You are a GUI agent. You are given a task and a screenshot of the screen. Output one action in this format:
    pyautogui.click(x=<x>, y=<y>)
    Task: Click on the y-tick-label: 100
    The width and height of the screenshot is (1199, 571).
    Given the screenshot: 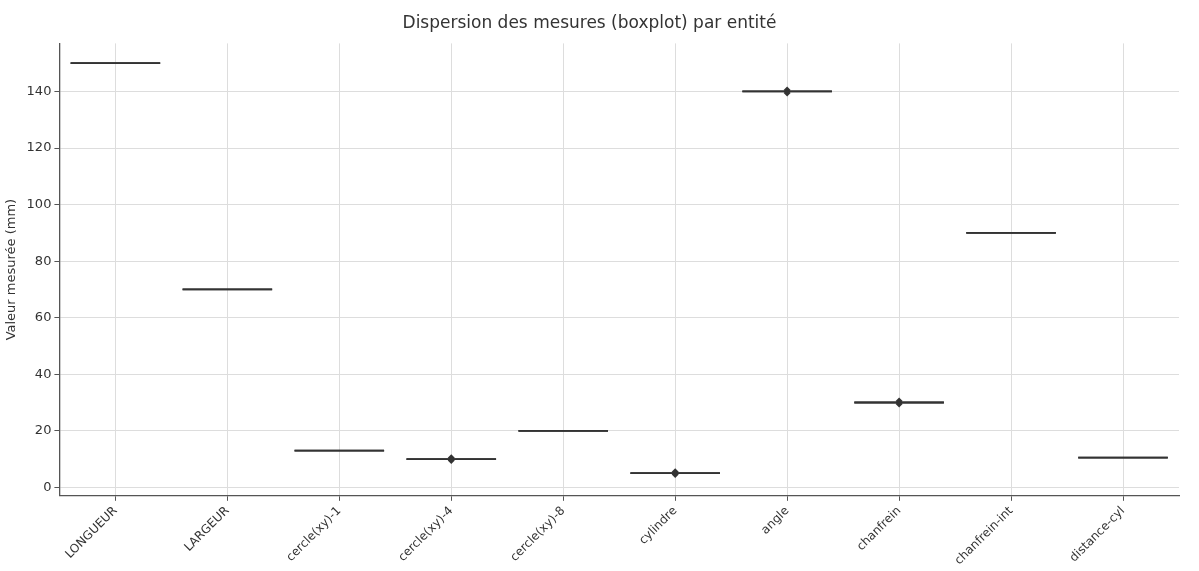 What is the action you would take?
    pyautogui.click(x=39, y=203)
    